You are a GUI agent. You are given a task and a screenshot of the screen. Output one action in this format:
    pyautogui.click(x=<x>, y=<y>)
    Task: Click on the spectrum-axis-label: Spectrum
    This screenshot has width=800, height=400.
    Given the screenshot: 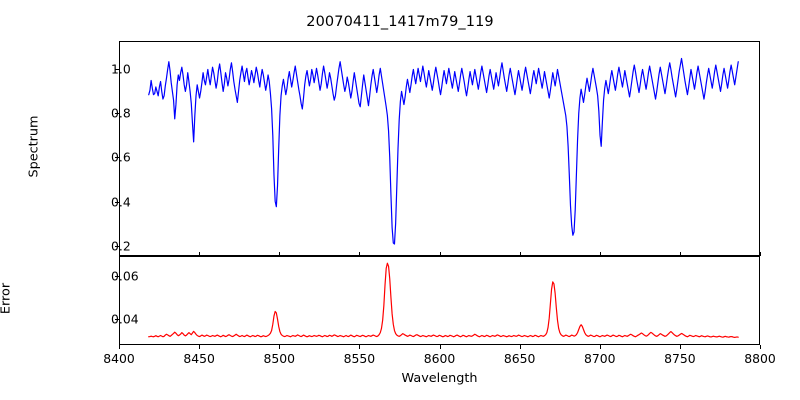 What is the action you would take?
    pyautogui.click(x=34, y=146)
    